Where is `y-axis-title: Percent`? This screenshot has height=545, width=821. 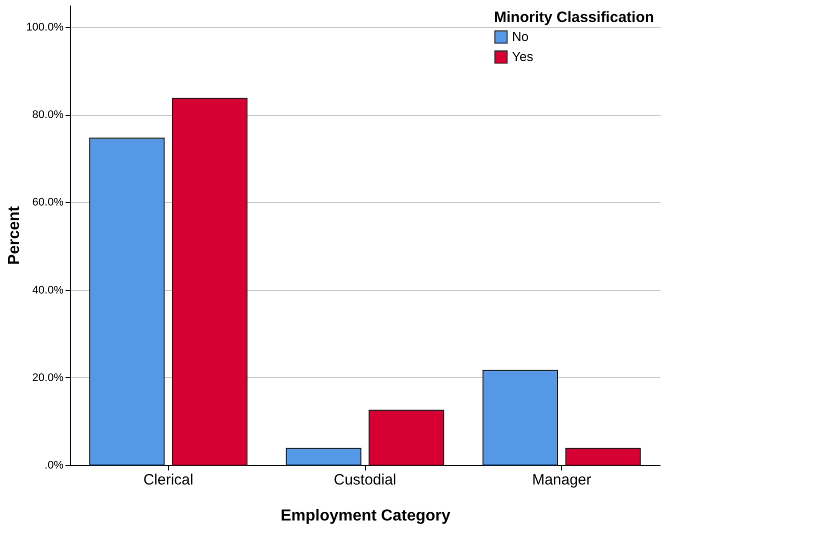 y-axis-title: Percent is located at coordinates (15, 235).